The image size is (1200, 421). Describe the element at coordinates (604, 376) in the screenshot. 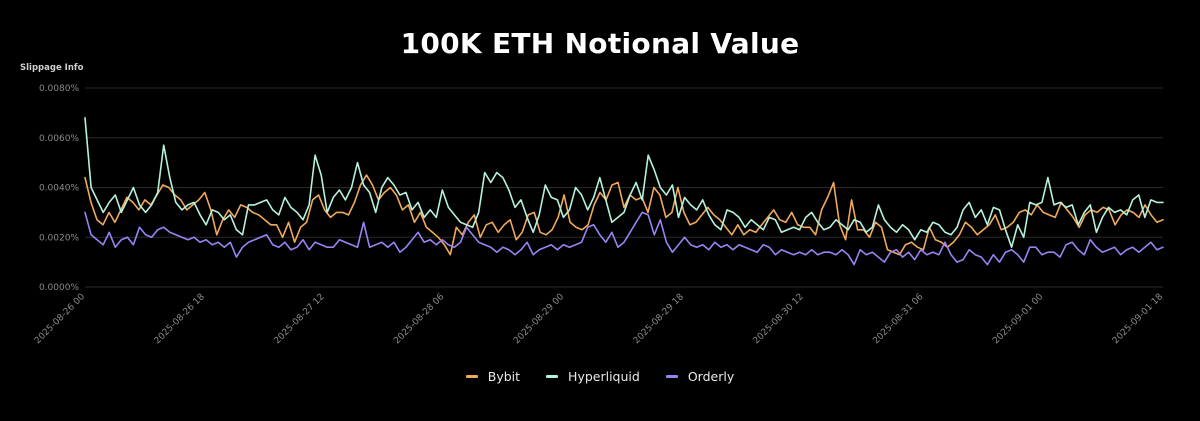

I see `legend-label: Hyperliquid` at that location.